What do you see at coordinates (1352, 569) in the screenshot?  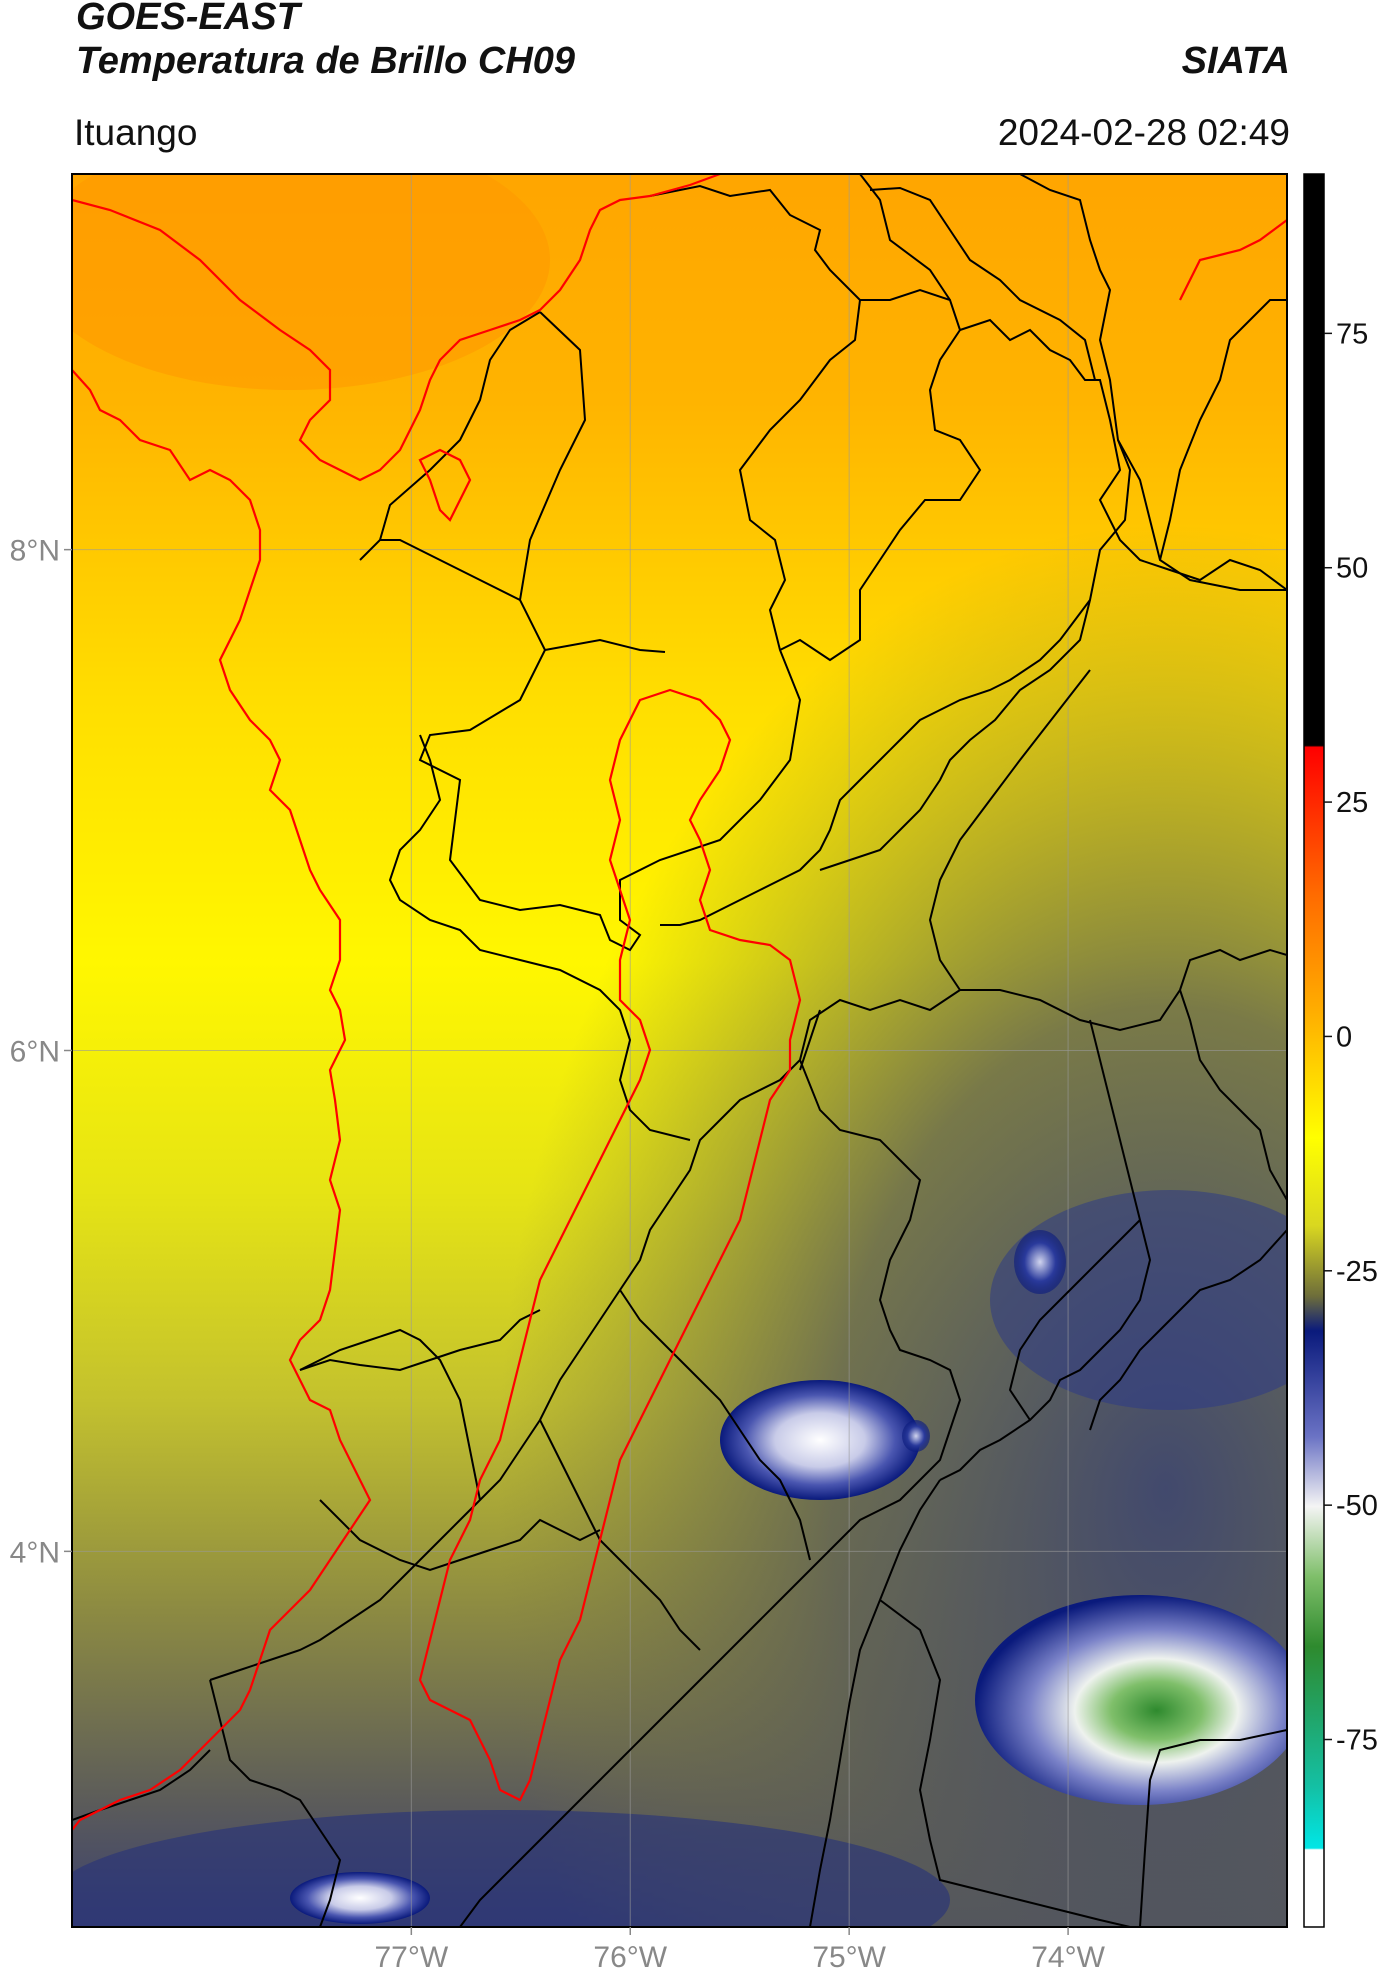 I see `colorbar-tick-label: 50` at bounding box center [1352, 569].